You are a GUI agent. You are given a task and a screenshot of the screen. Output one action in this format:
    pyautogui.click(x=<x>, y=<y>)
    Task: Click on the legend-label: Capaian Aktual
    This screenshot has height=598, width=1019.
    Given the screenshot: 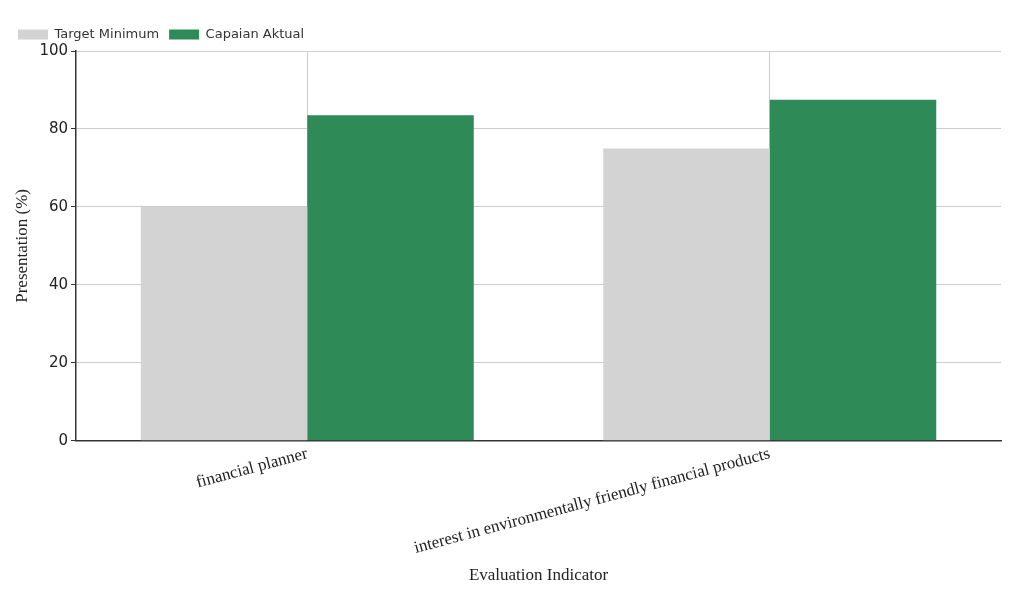 What is the action you would take?
    pyautogui.click(x=255, y=33)
    